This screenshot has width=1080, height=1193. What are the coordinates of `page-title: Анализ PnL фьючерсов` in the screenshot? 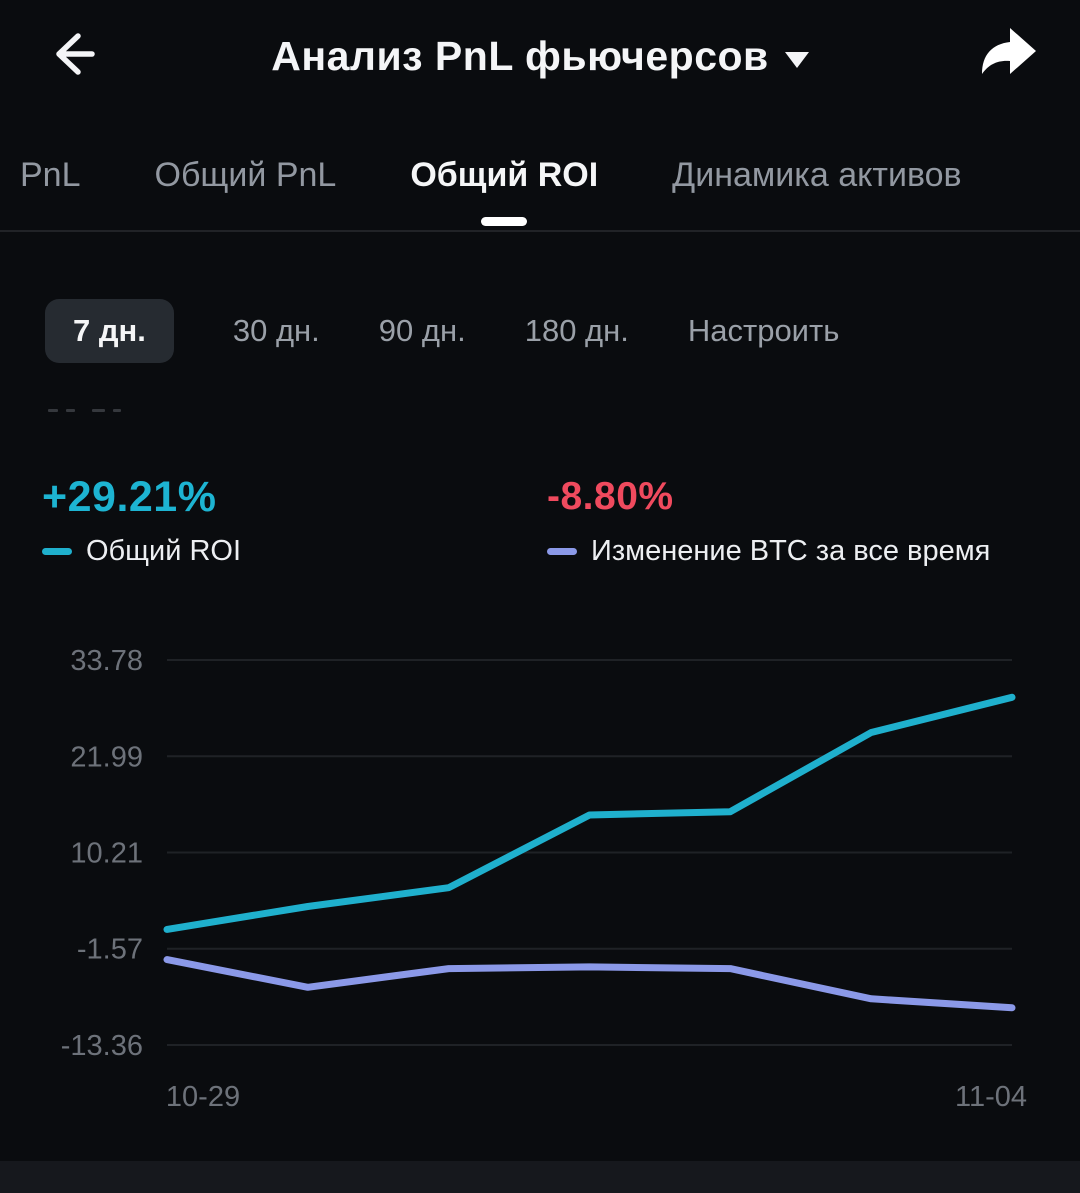 It's located at (520, 55).